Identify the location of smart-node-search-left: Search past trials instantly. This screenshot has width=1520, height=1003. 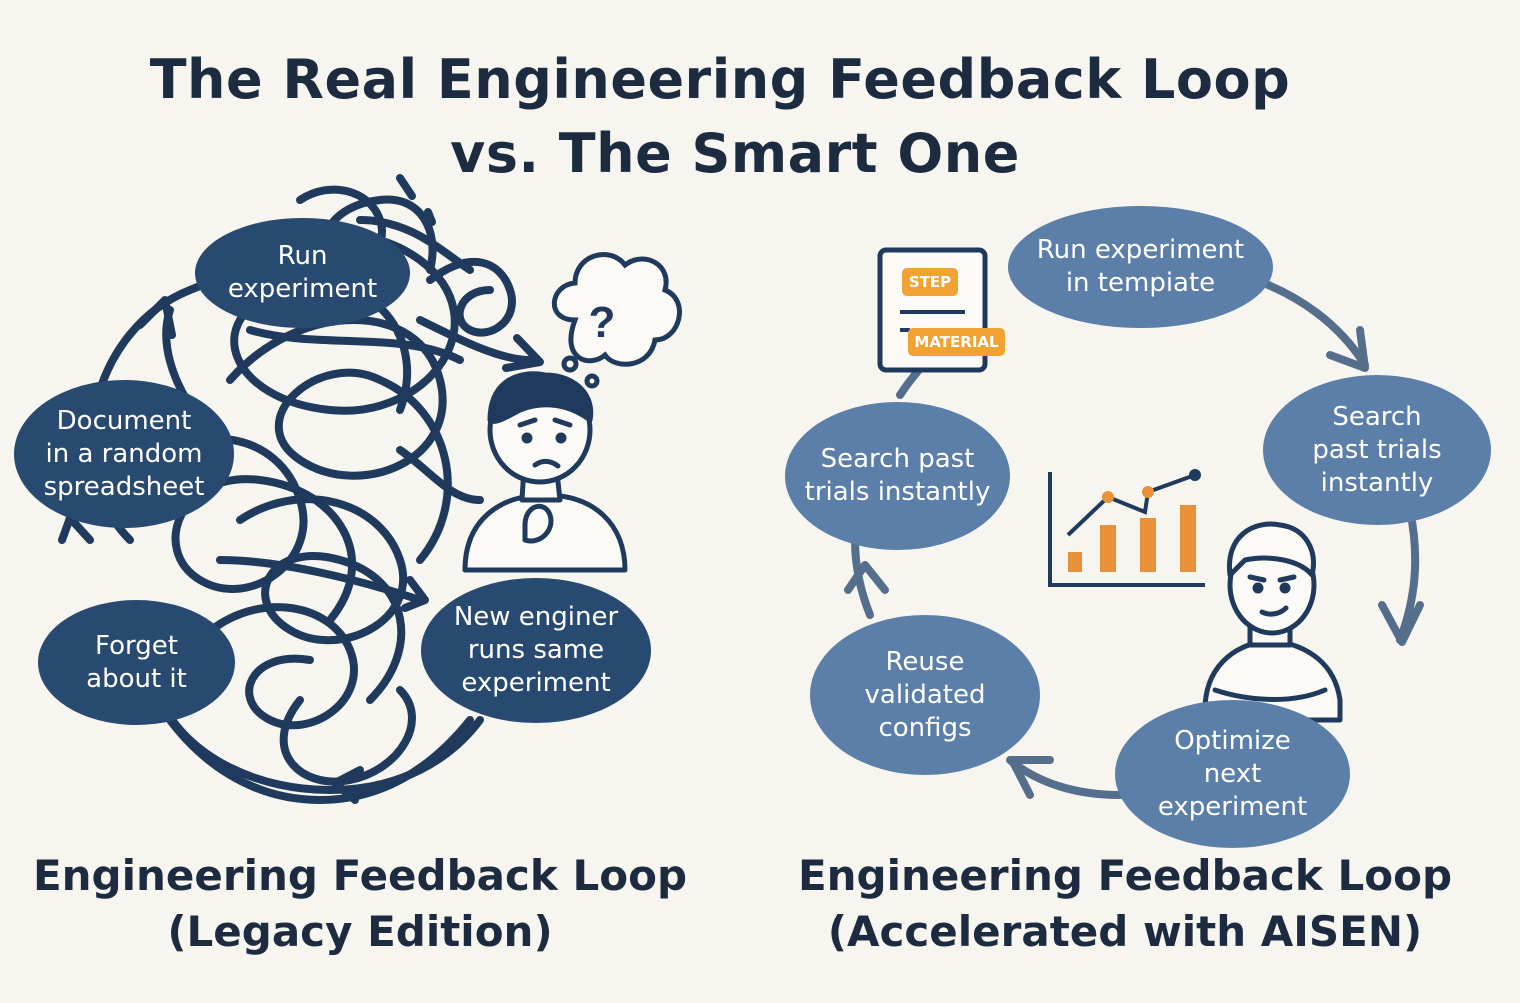
(897, 476).